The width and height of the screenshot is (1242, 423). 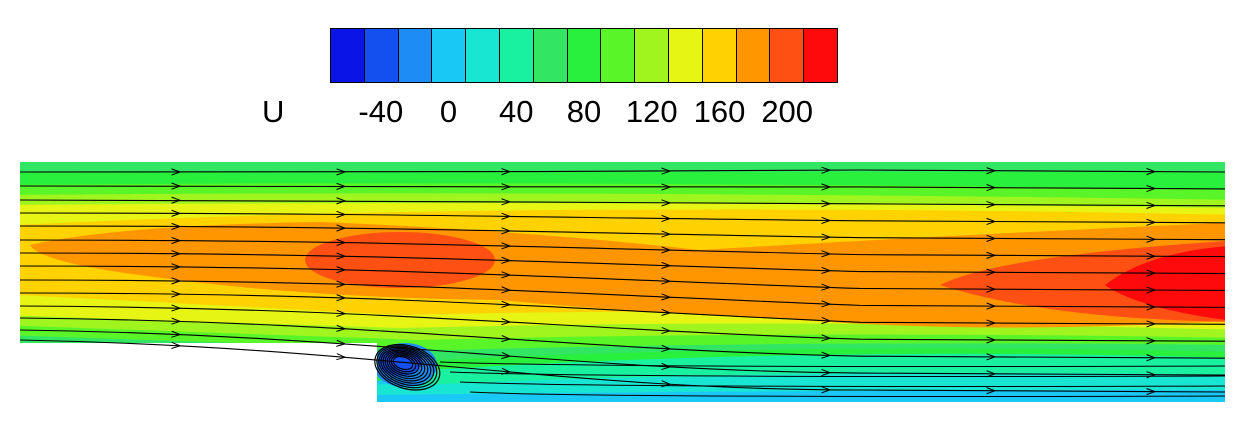 What do you see at coordinates (1165, 283) in the screenshot?
I see `contour-core-max` at bounding box center [1165, 283].